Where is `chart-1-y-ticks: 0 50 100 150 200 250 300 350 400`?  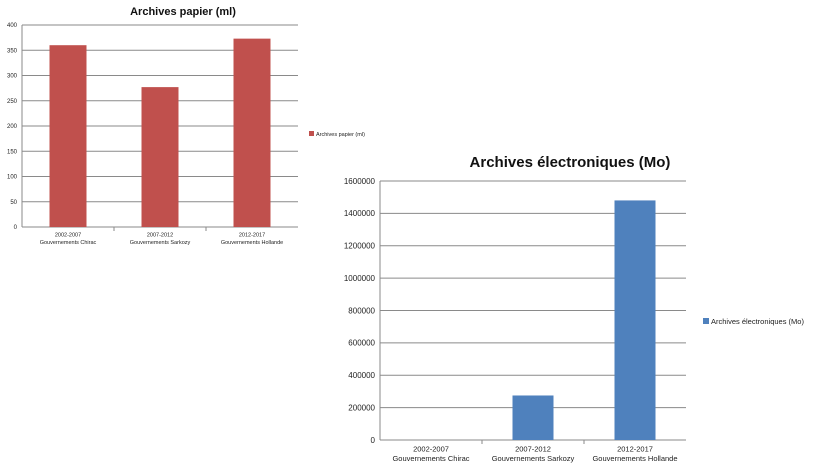 chart-1-y-ticks: 0 50 100 150 200 250 300 350 400 is located at coordinates (12, 127).